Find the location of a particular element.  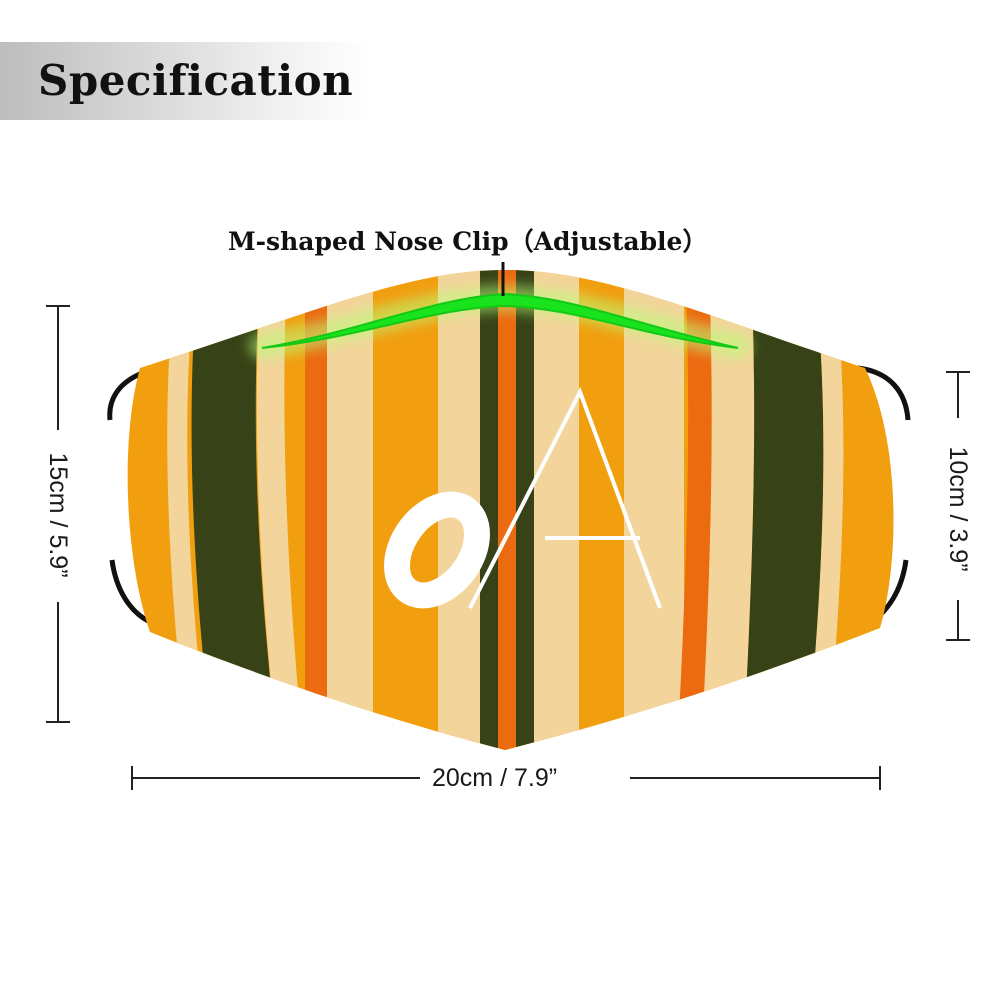

depth-dimension-line is located at coordinates (958, 506).